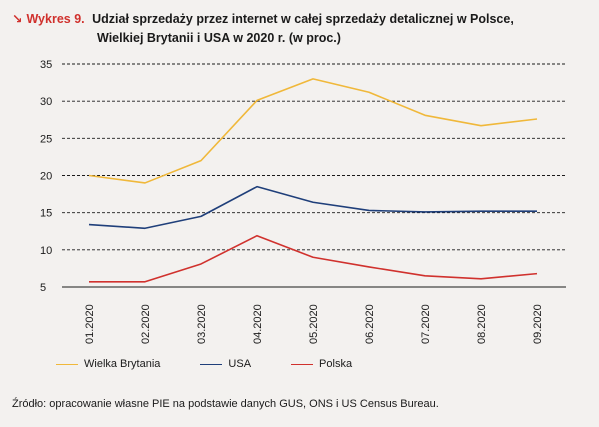  What do you see at coordinates (90, 324) in the screenshot?
I see `x-tick-label: 01.2020` at bounding box center [90, 324].